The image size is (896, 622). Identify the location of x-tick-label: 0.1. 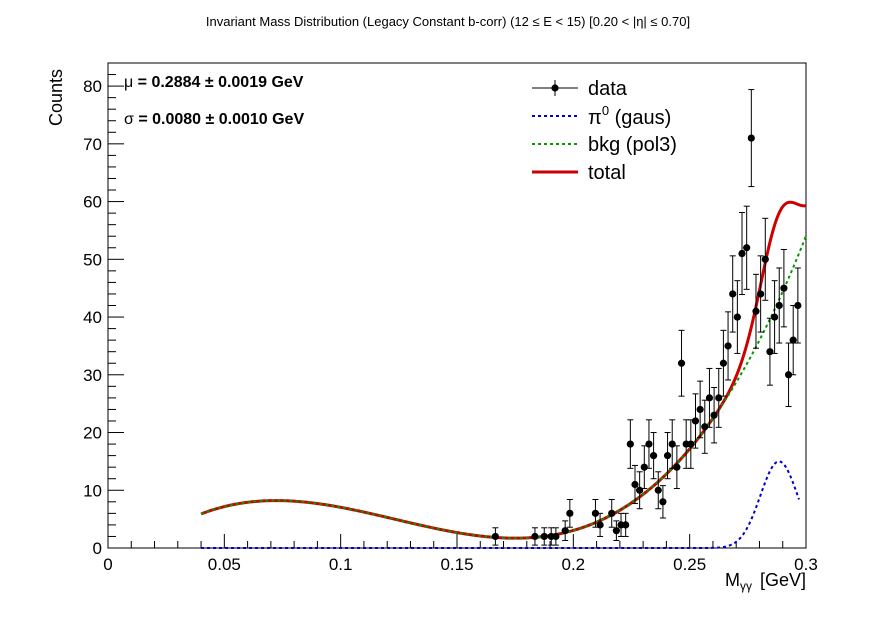
(341, 564).